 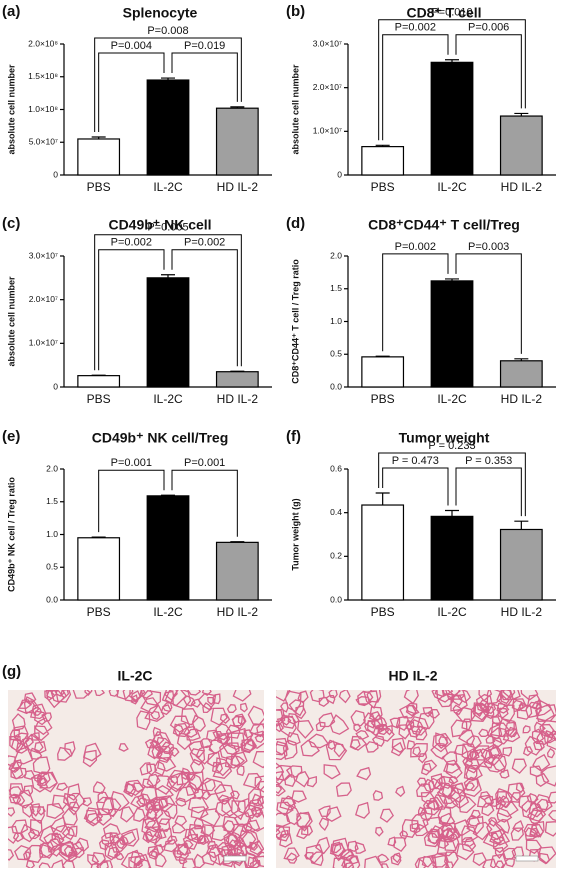 I want to click on y-tick-label: 0.2, so click(x=336, y=556).